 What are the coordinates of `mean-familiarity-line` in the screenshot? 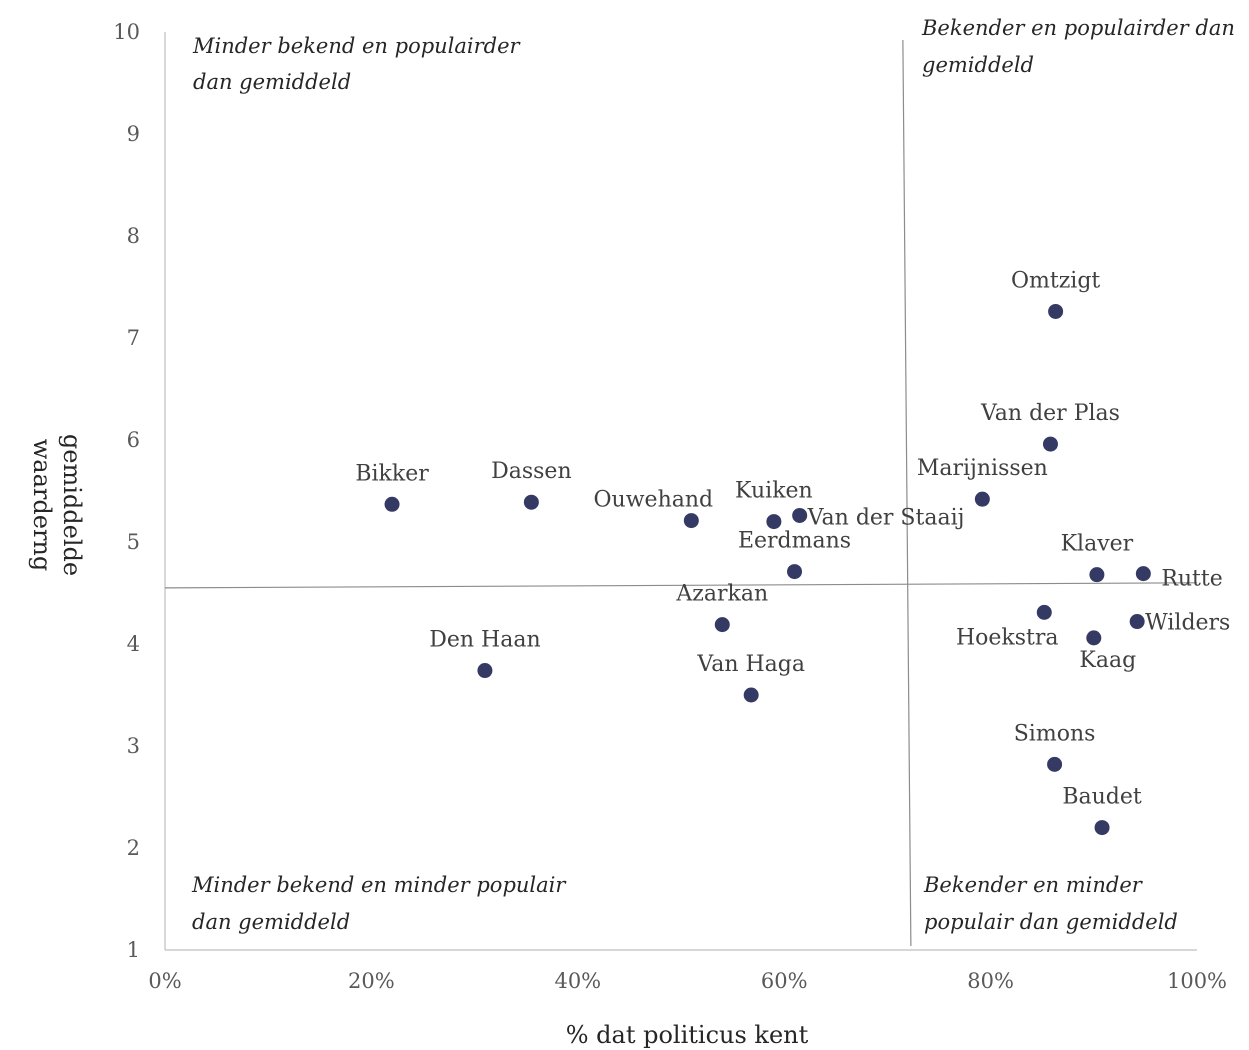 It's located at (907, 493).